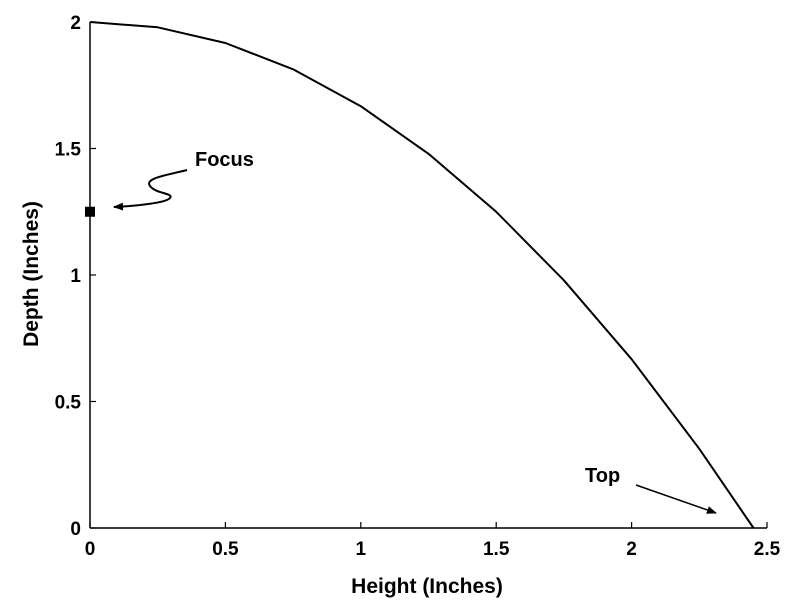  What do you see at coordinates (496, 549) in the screenshot?
I see `x-tick-label: 1.5` at bounding box center [496, 549].